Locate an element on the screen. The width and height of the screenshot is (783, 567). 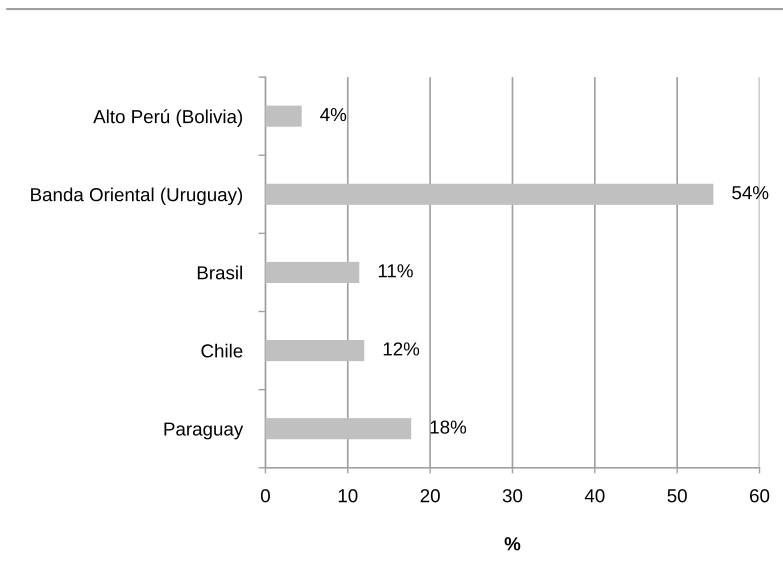
y-tick-label: Banda Oriental (Uruguay) is located at coordinates (136, 196).